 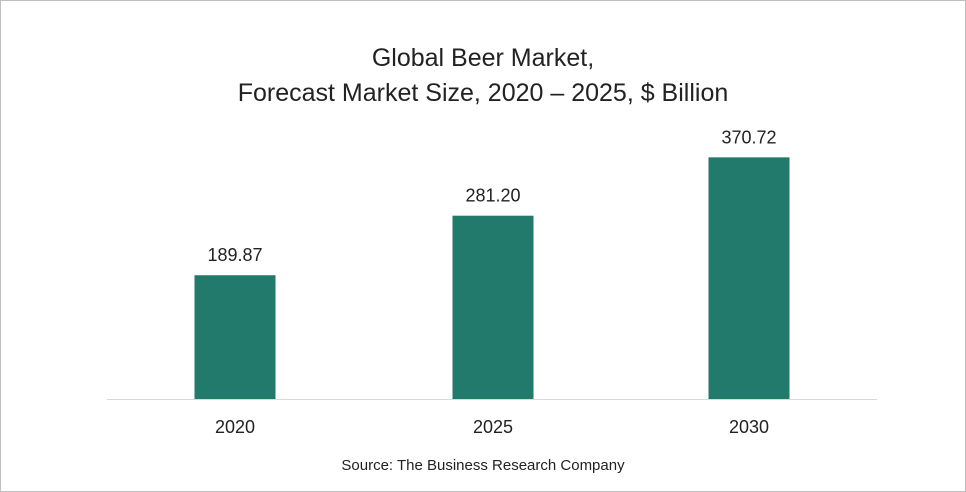 What do you see at coordinates (493, 307) in the screenshot?
I see `bar-2025` at bounding box center [493, 307].